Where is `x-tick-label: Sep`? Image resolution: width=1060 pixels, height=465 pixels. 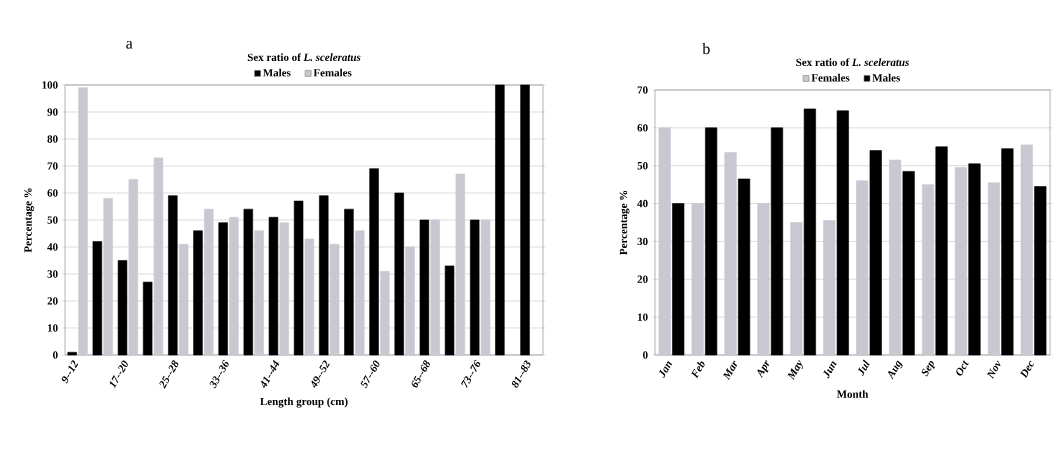
x-tick-label: Sep is located at coordinates (928, 368).